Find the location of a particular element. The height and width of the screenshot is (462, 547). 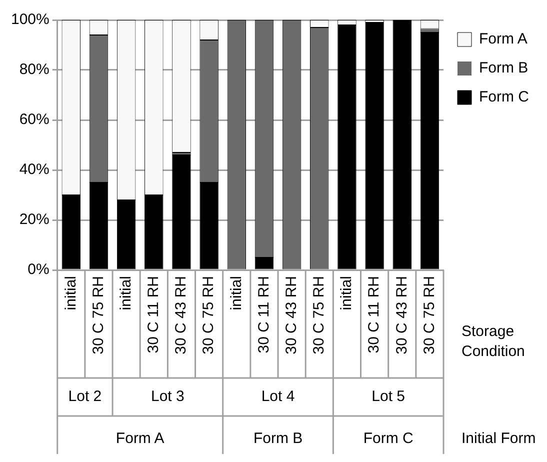

text: Storage Condition is located at coordinates (493, 341).